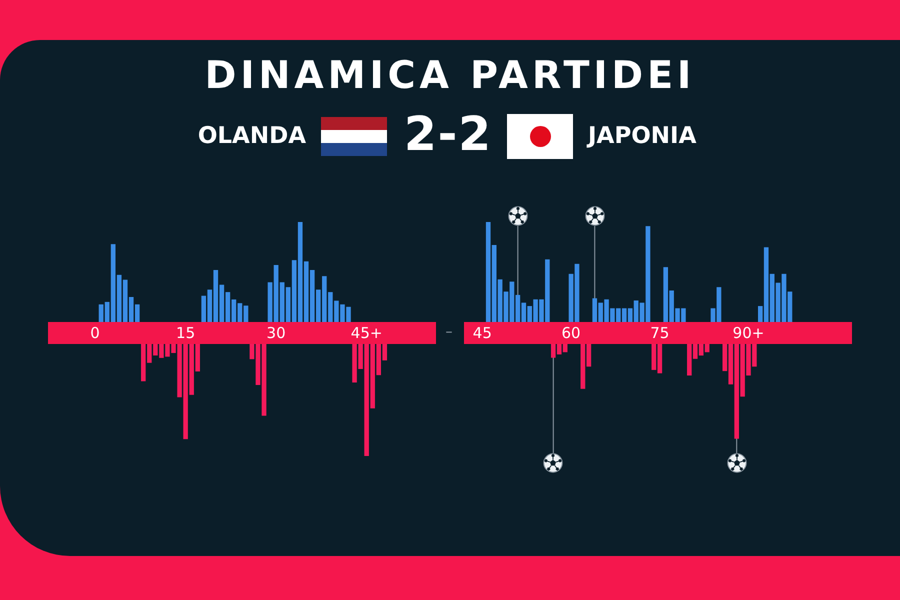 The image size is (900, 600). Describe the element at coordinates (642, 136) in the screenshot. I see `text: JAPONIA` at that location.